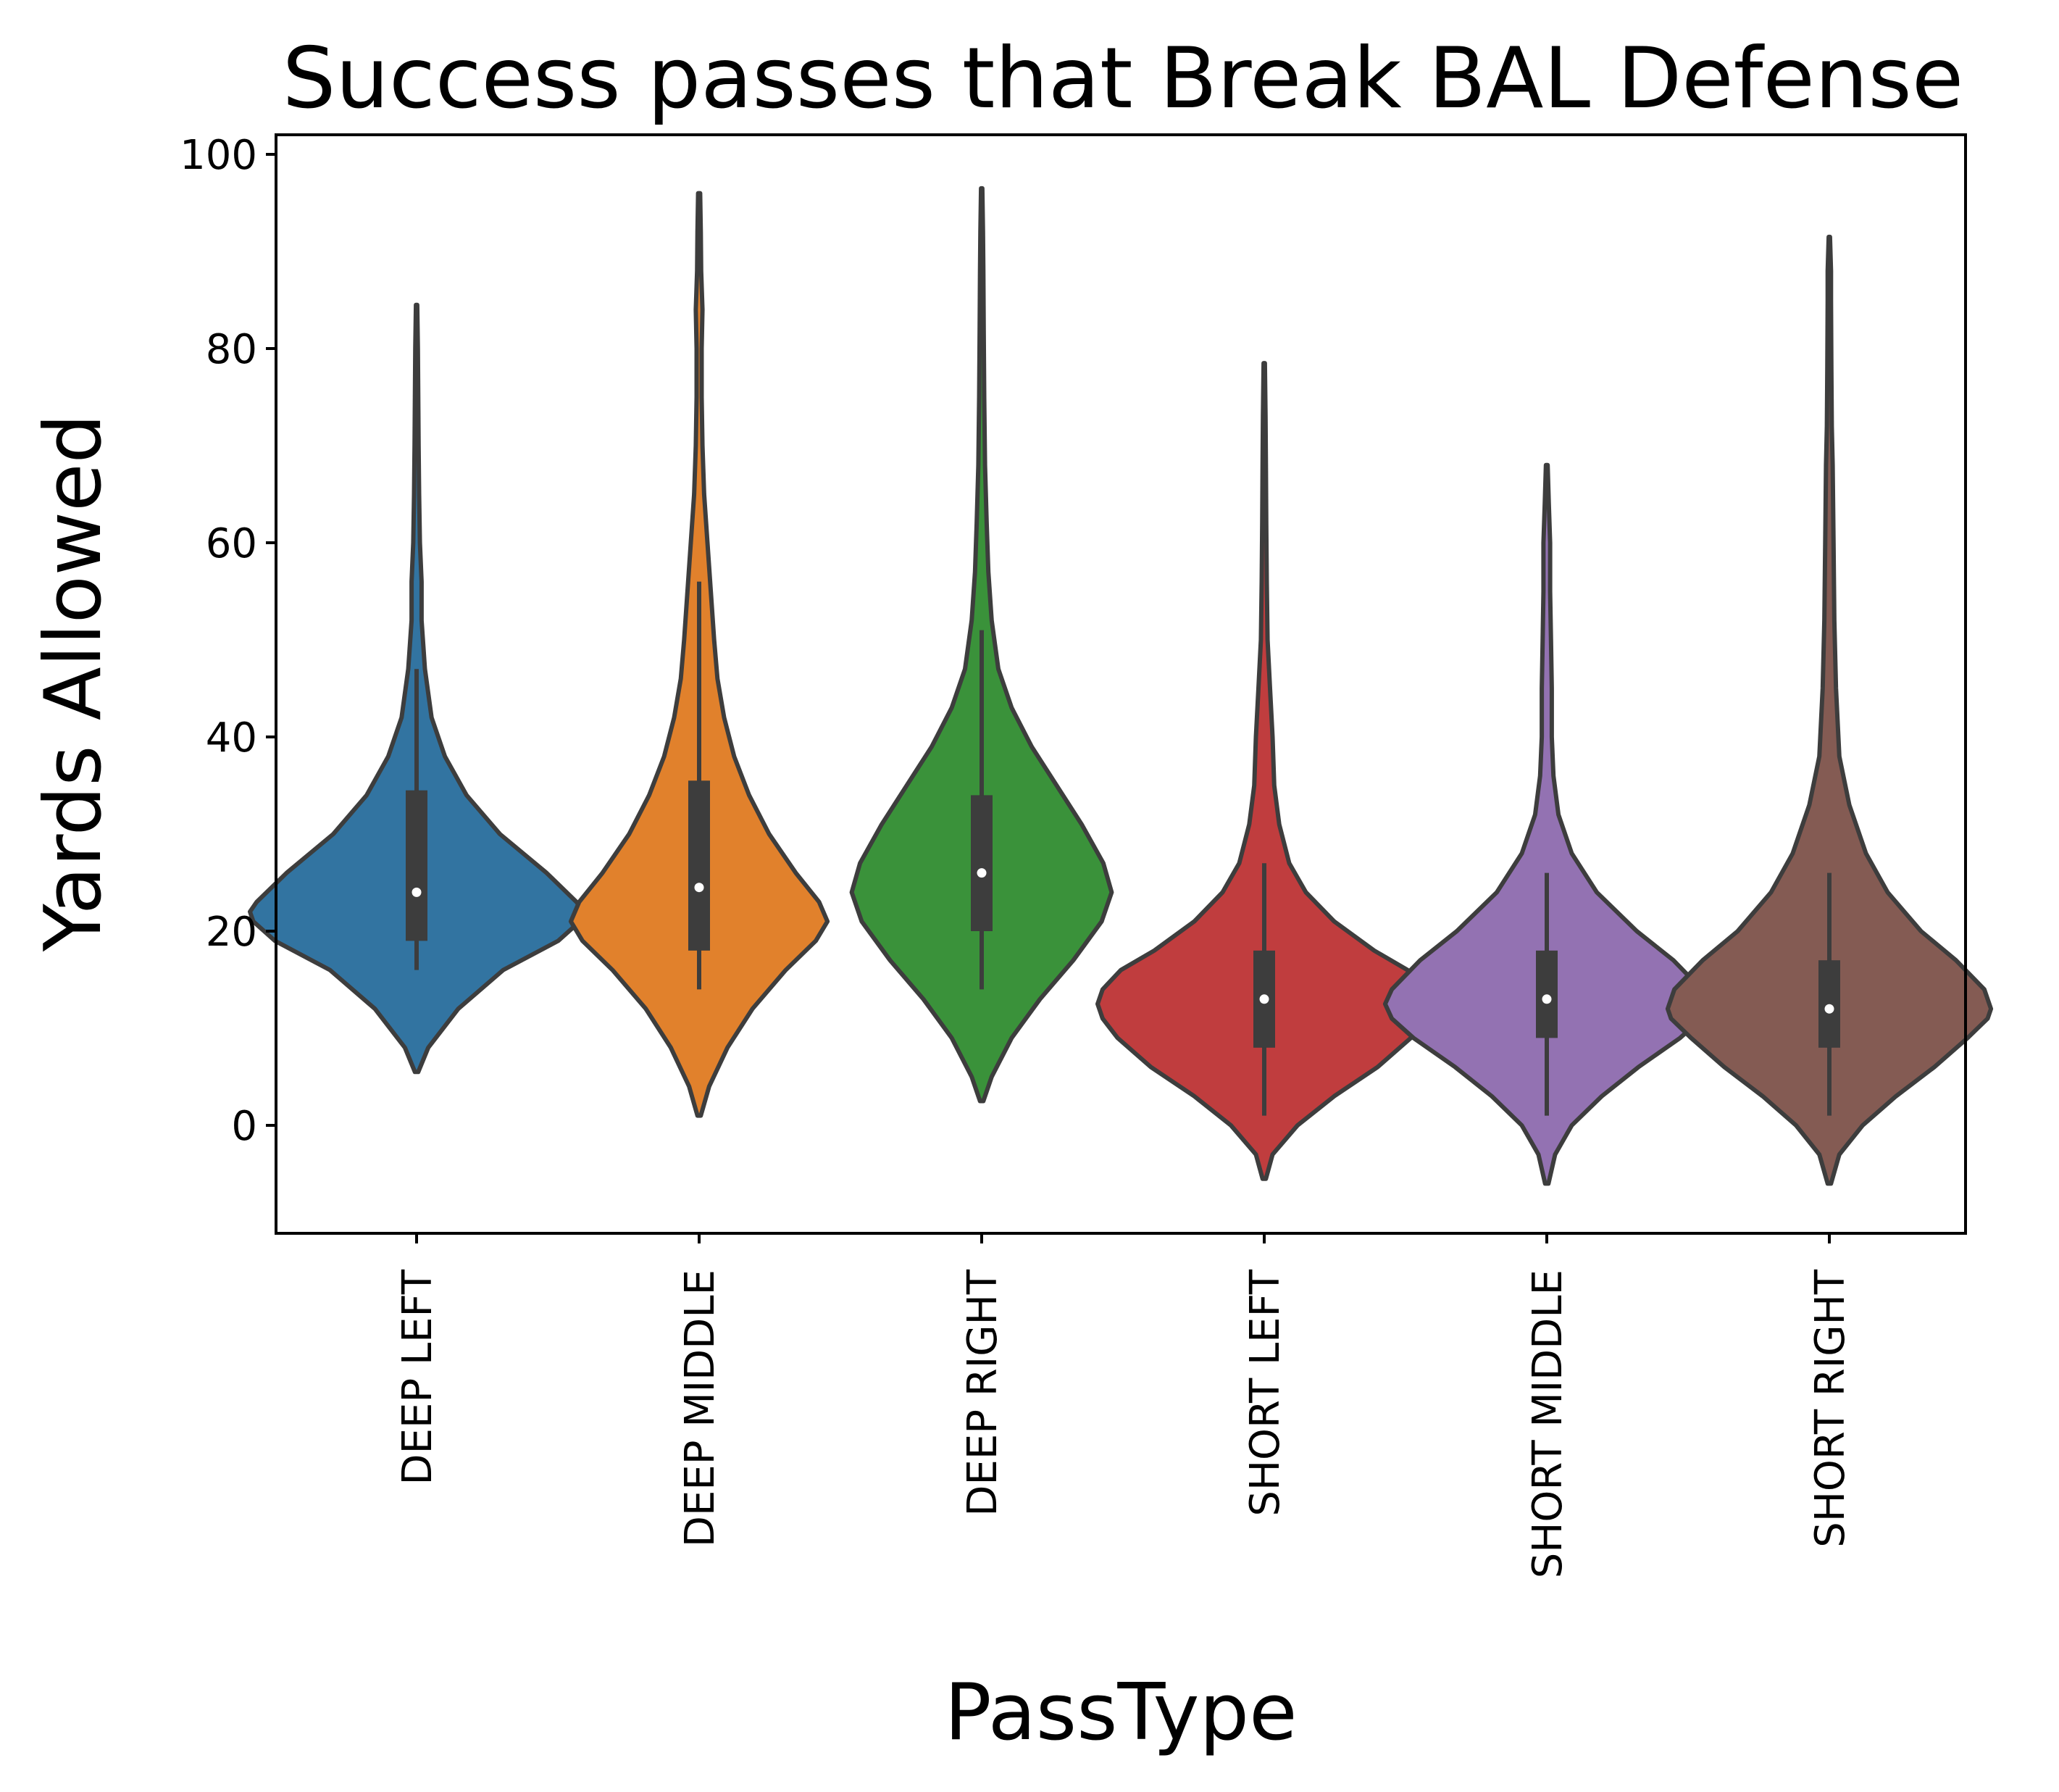 The width and height of the screenshot is (2059, 1792). What do you see at coordinates (416, 866) in the screenshot?
I see `iqr-box-deep-left` at bounding box center [416, 866].